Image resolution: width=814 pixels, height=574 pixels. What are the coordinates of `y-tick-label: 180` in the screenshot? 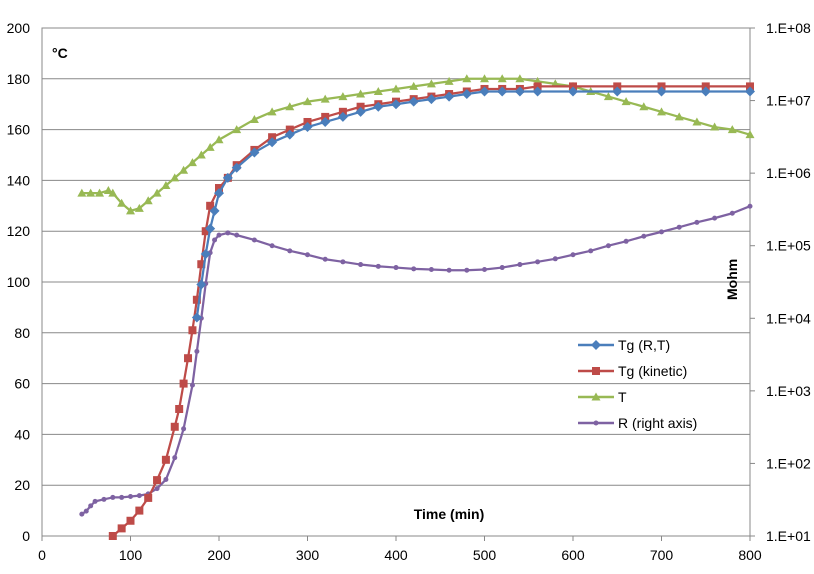 It's located at (19, 79).